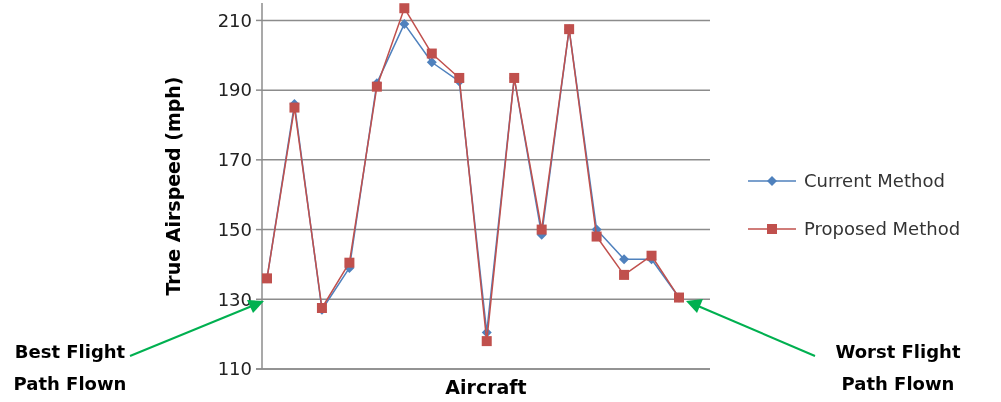 The width and height of the screenshot is (1001, 402). Describe the element at coordinates (234, 369) in the screenshot. I see `y-tick-label: 110` at that location.